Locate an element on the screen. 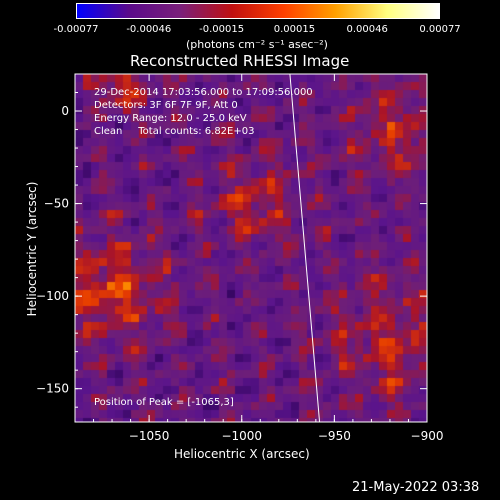  info-peak: Position of Peak = [-1065,3] is located at coordinates (164, 402).